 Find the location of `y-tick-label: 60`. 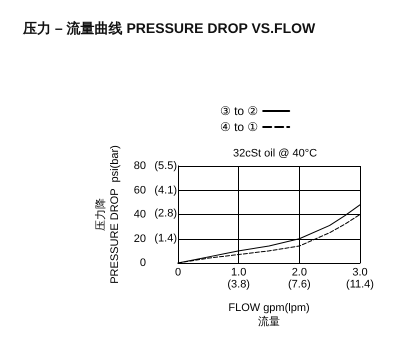

y-tick-label: 60 is located at coordinates (140, 190).